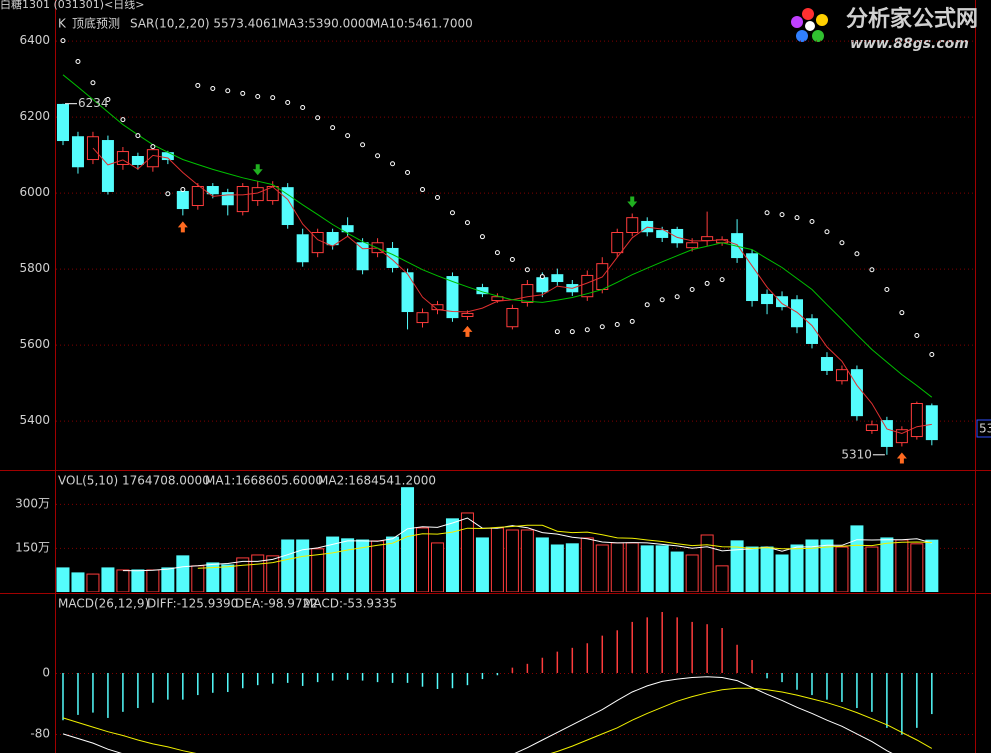 Image resolution: width=991 pixels, height=753 pixels. Describe the element at coordinates (40, 733) in the screenshot. I see `y-tick-label: -80` at that location.